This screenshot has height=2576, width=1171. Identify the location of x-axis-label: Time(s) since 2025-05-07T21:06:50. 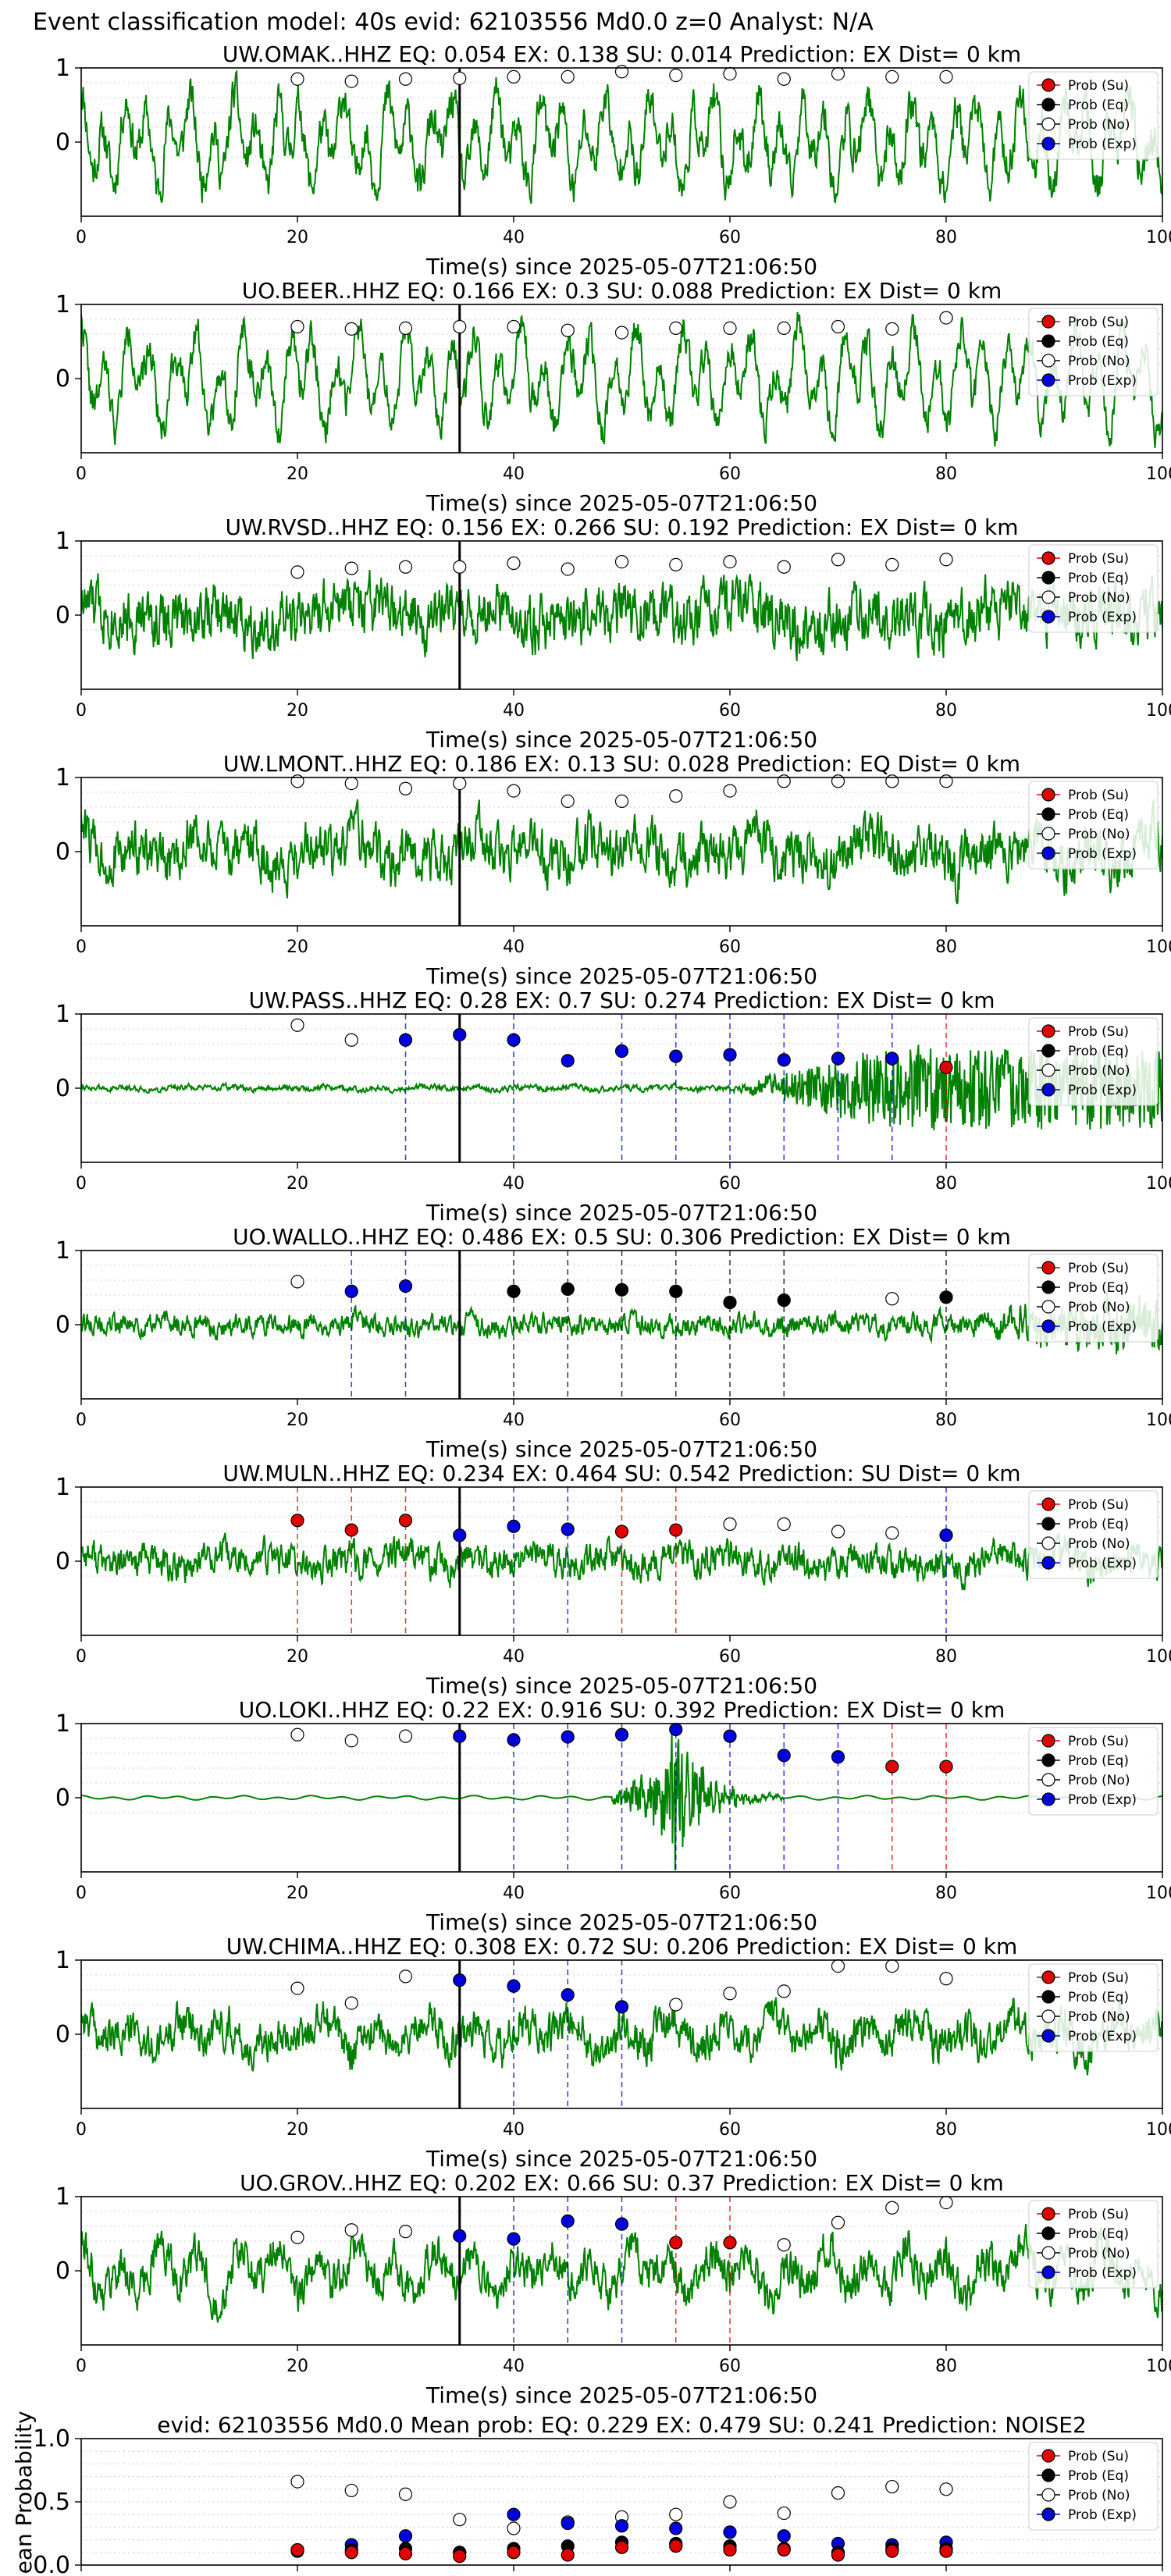
(621, 1213).